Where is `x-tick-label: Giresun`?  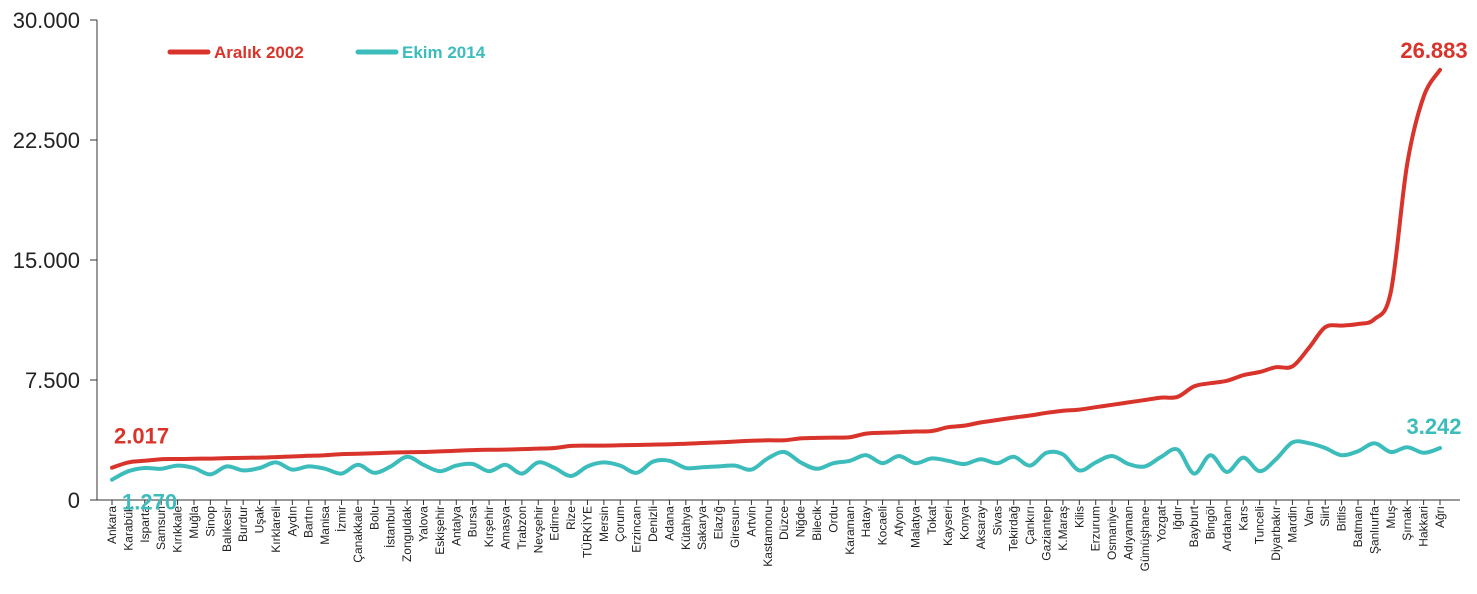
x-tick-label: Giresun is located at coordinates (735, 527).